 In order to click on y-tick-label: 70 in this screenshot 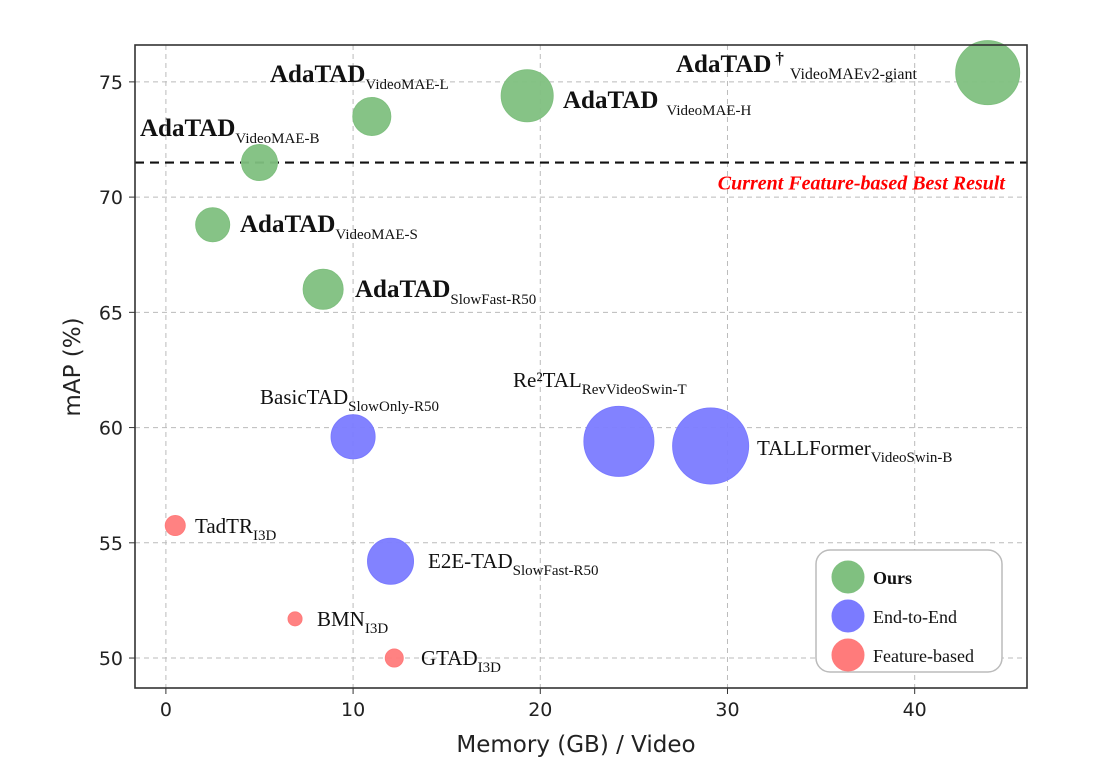, I will do `click(111, 198)`.